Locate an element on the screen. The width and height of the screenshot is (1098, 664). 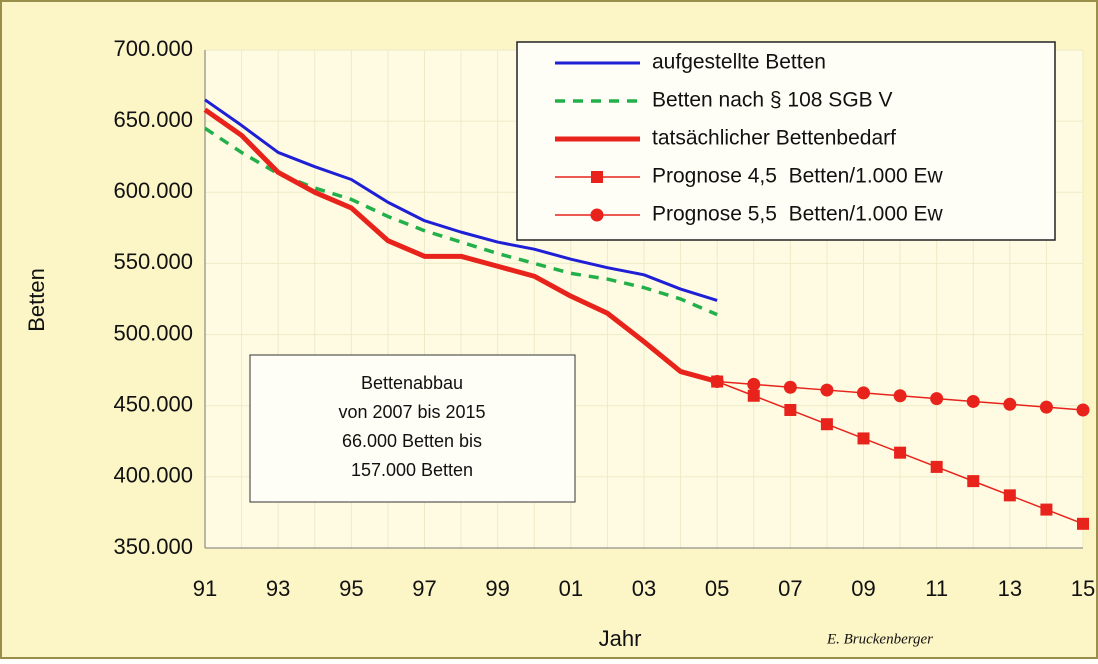
y-tick-label: 700.000 is located at coordinates (153, 48).